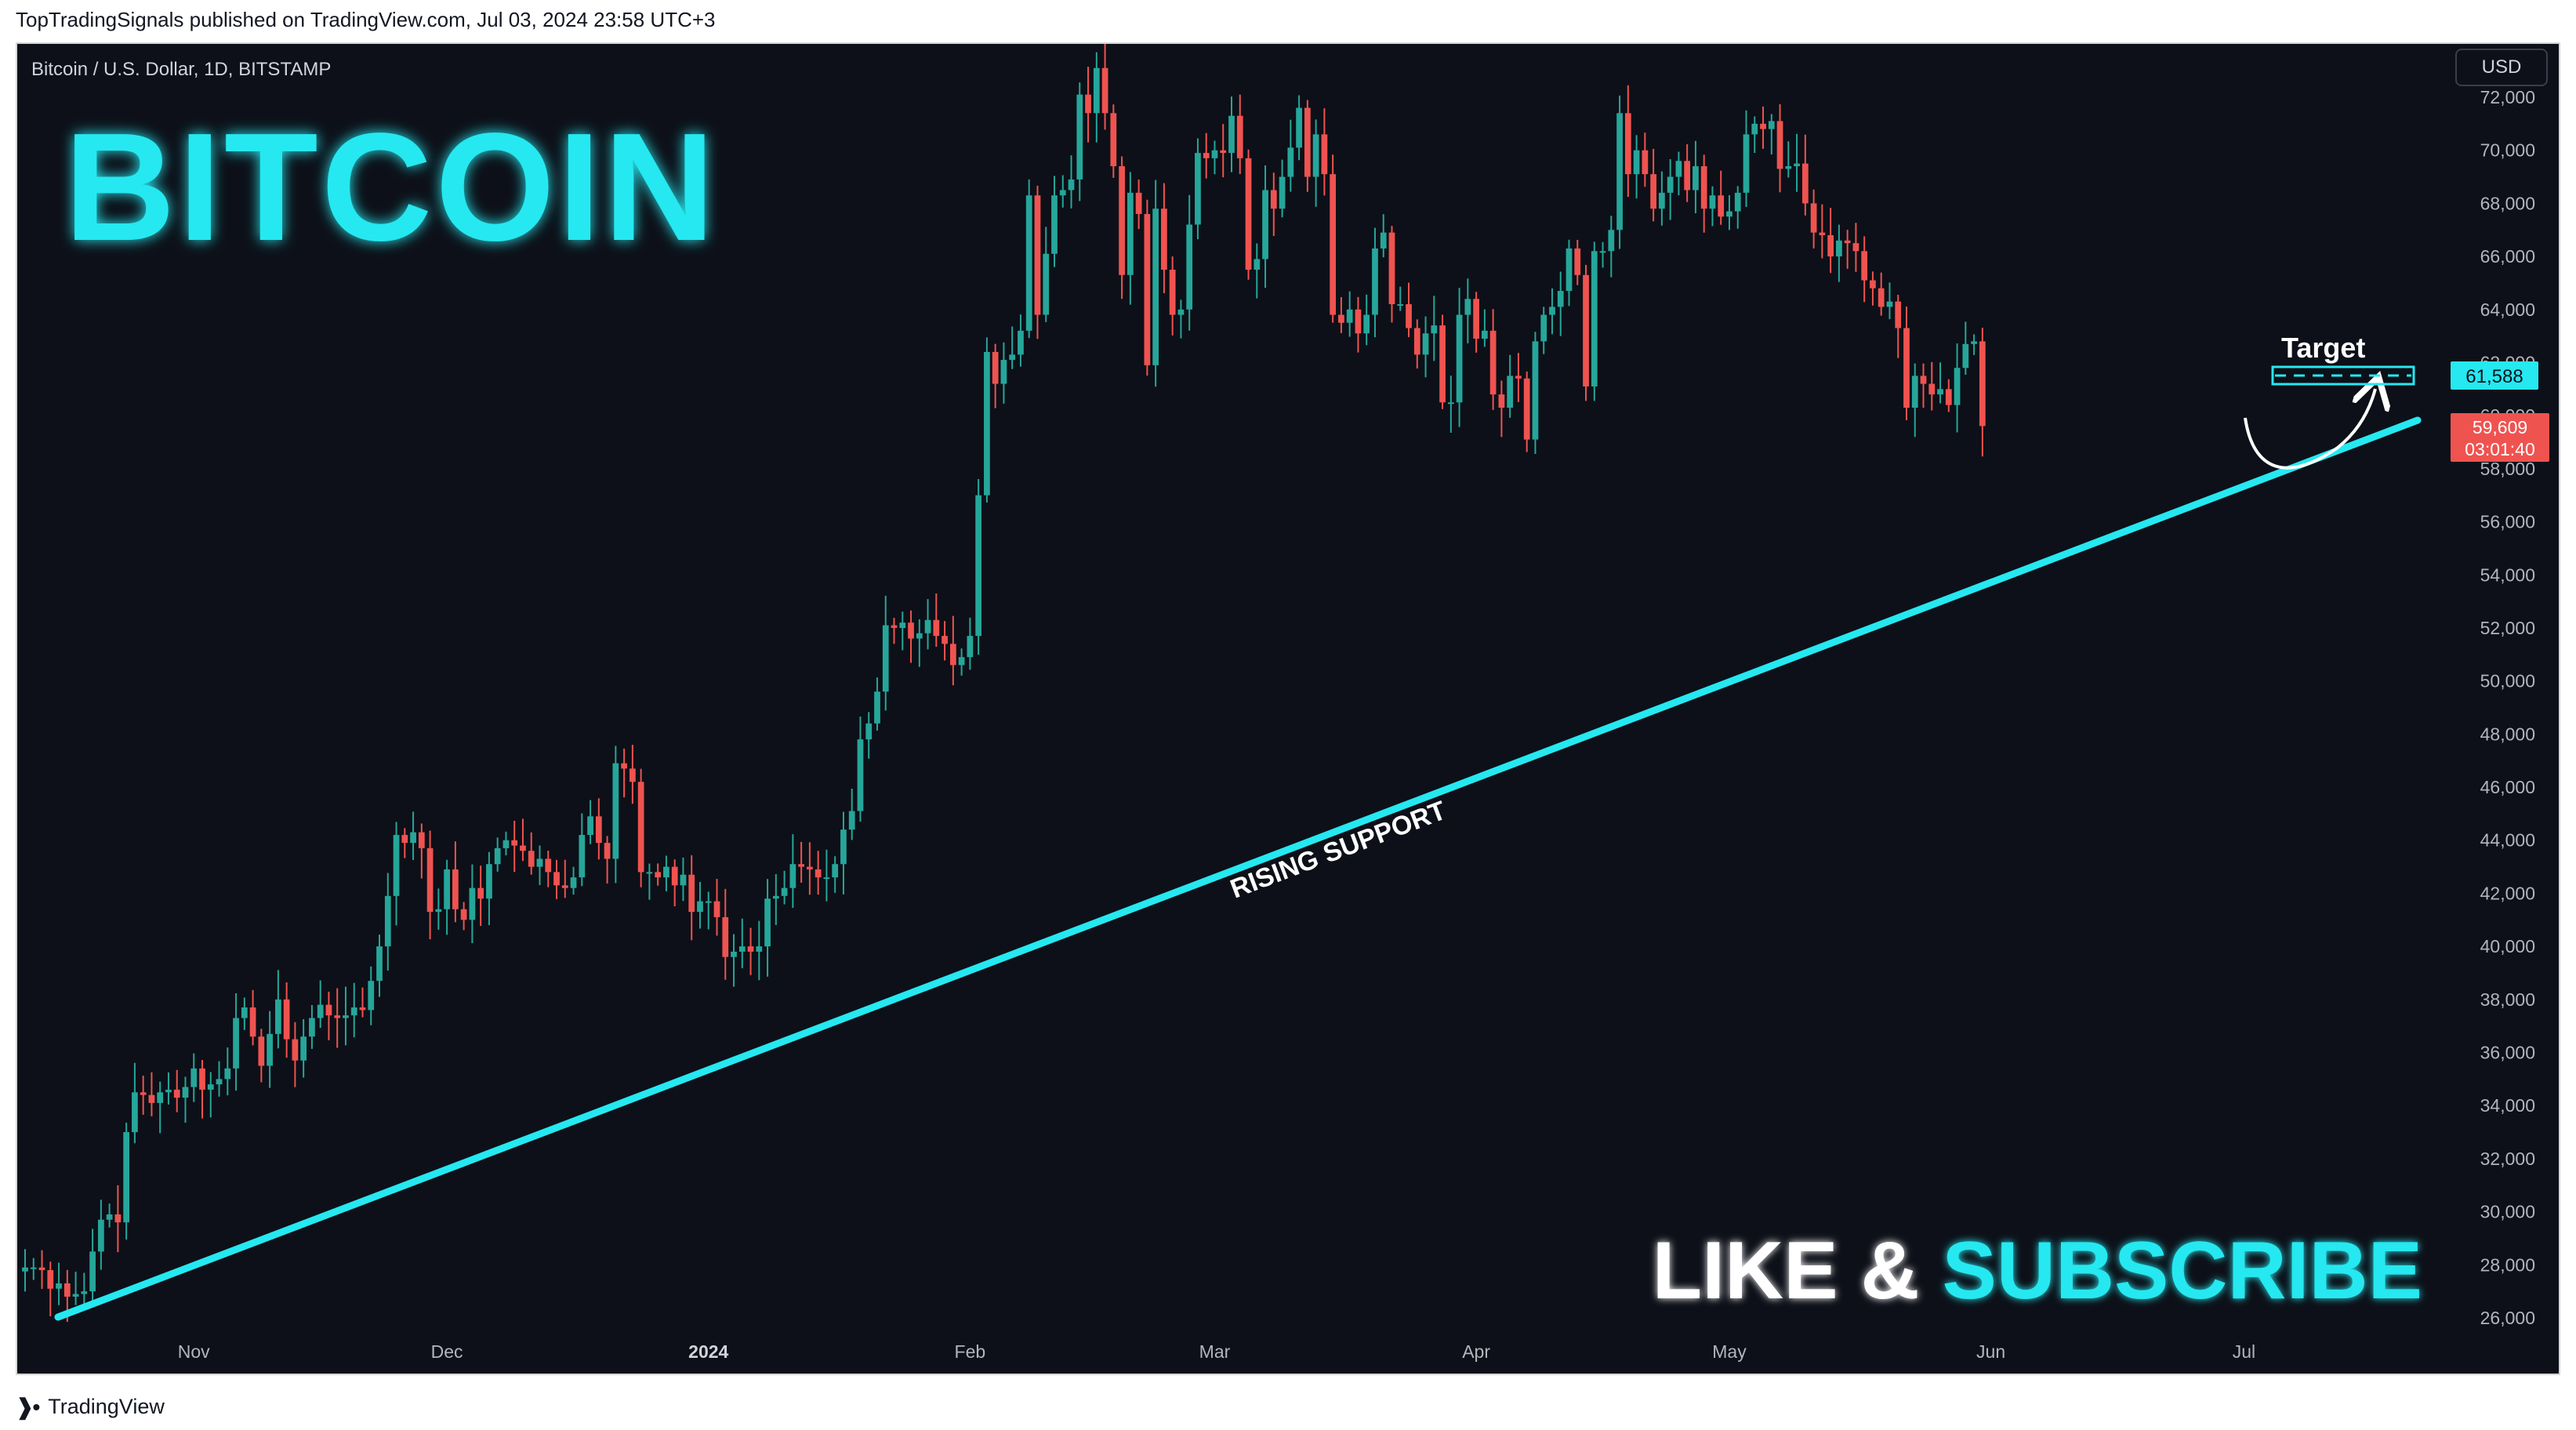 The height and width of the screenshot is (1430, 2576). Describe the element at coordinates (2508, 469) in the screenshot. I see `price-tick-label: 58,000` at that location.